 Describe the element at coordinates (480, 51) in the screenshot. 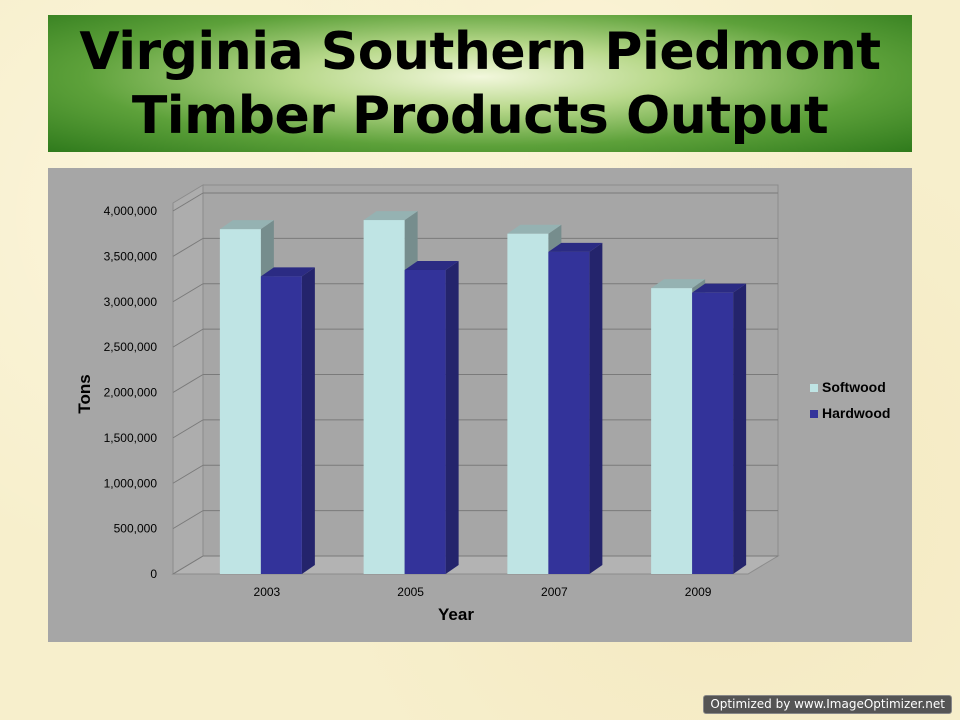

I see `title-line-1: Virginia Southern Piedmont` at that location.